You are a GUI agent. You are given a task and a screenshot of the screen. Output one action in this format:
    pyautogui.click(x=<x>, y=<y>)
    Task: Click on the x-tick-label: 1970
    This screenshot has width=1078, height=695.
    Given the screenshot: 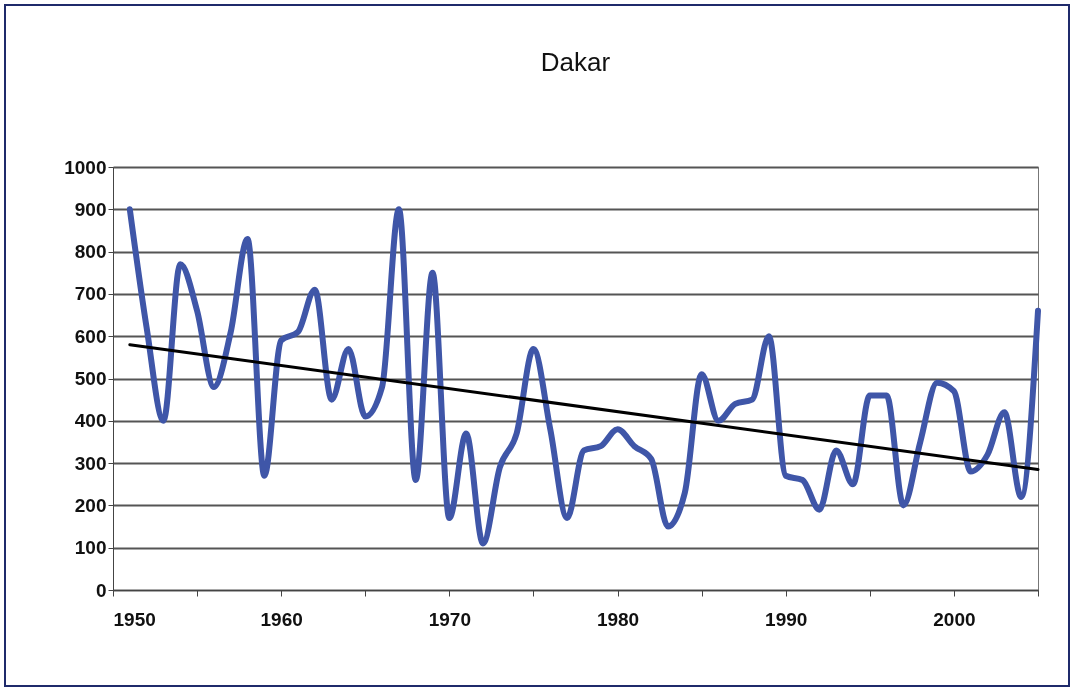 What is the action you would take?
    pyautogui.click(x=449, y=619)
    